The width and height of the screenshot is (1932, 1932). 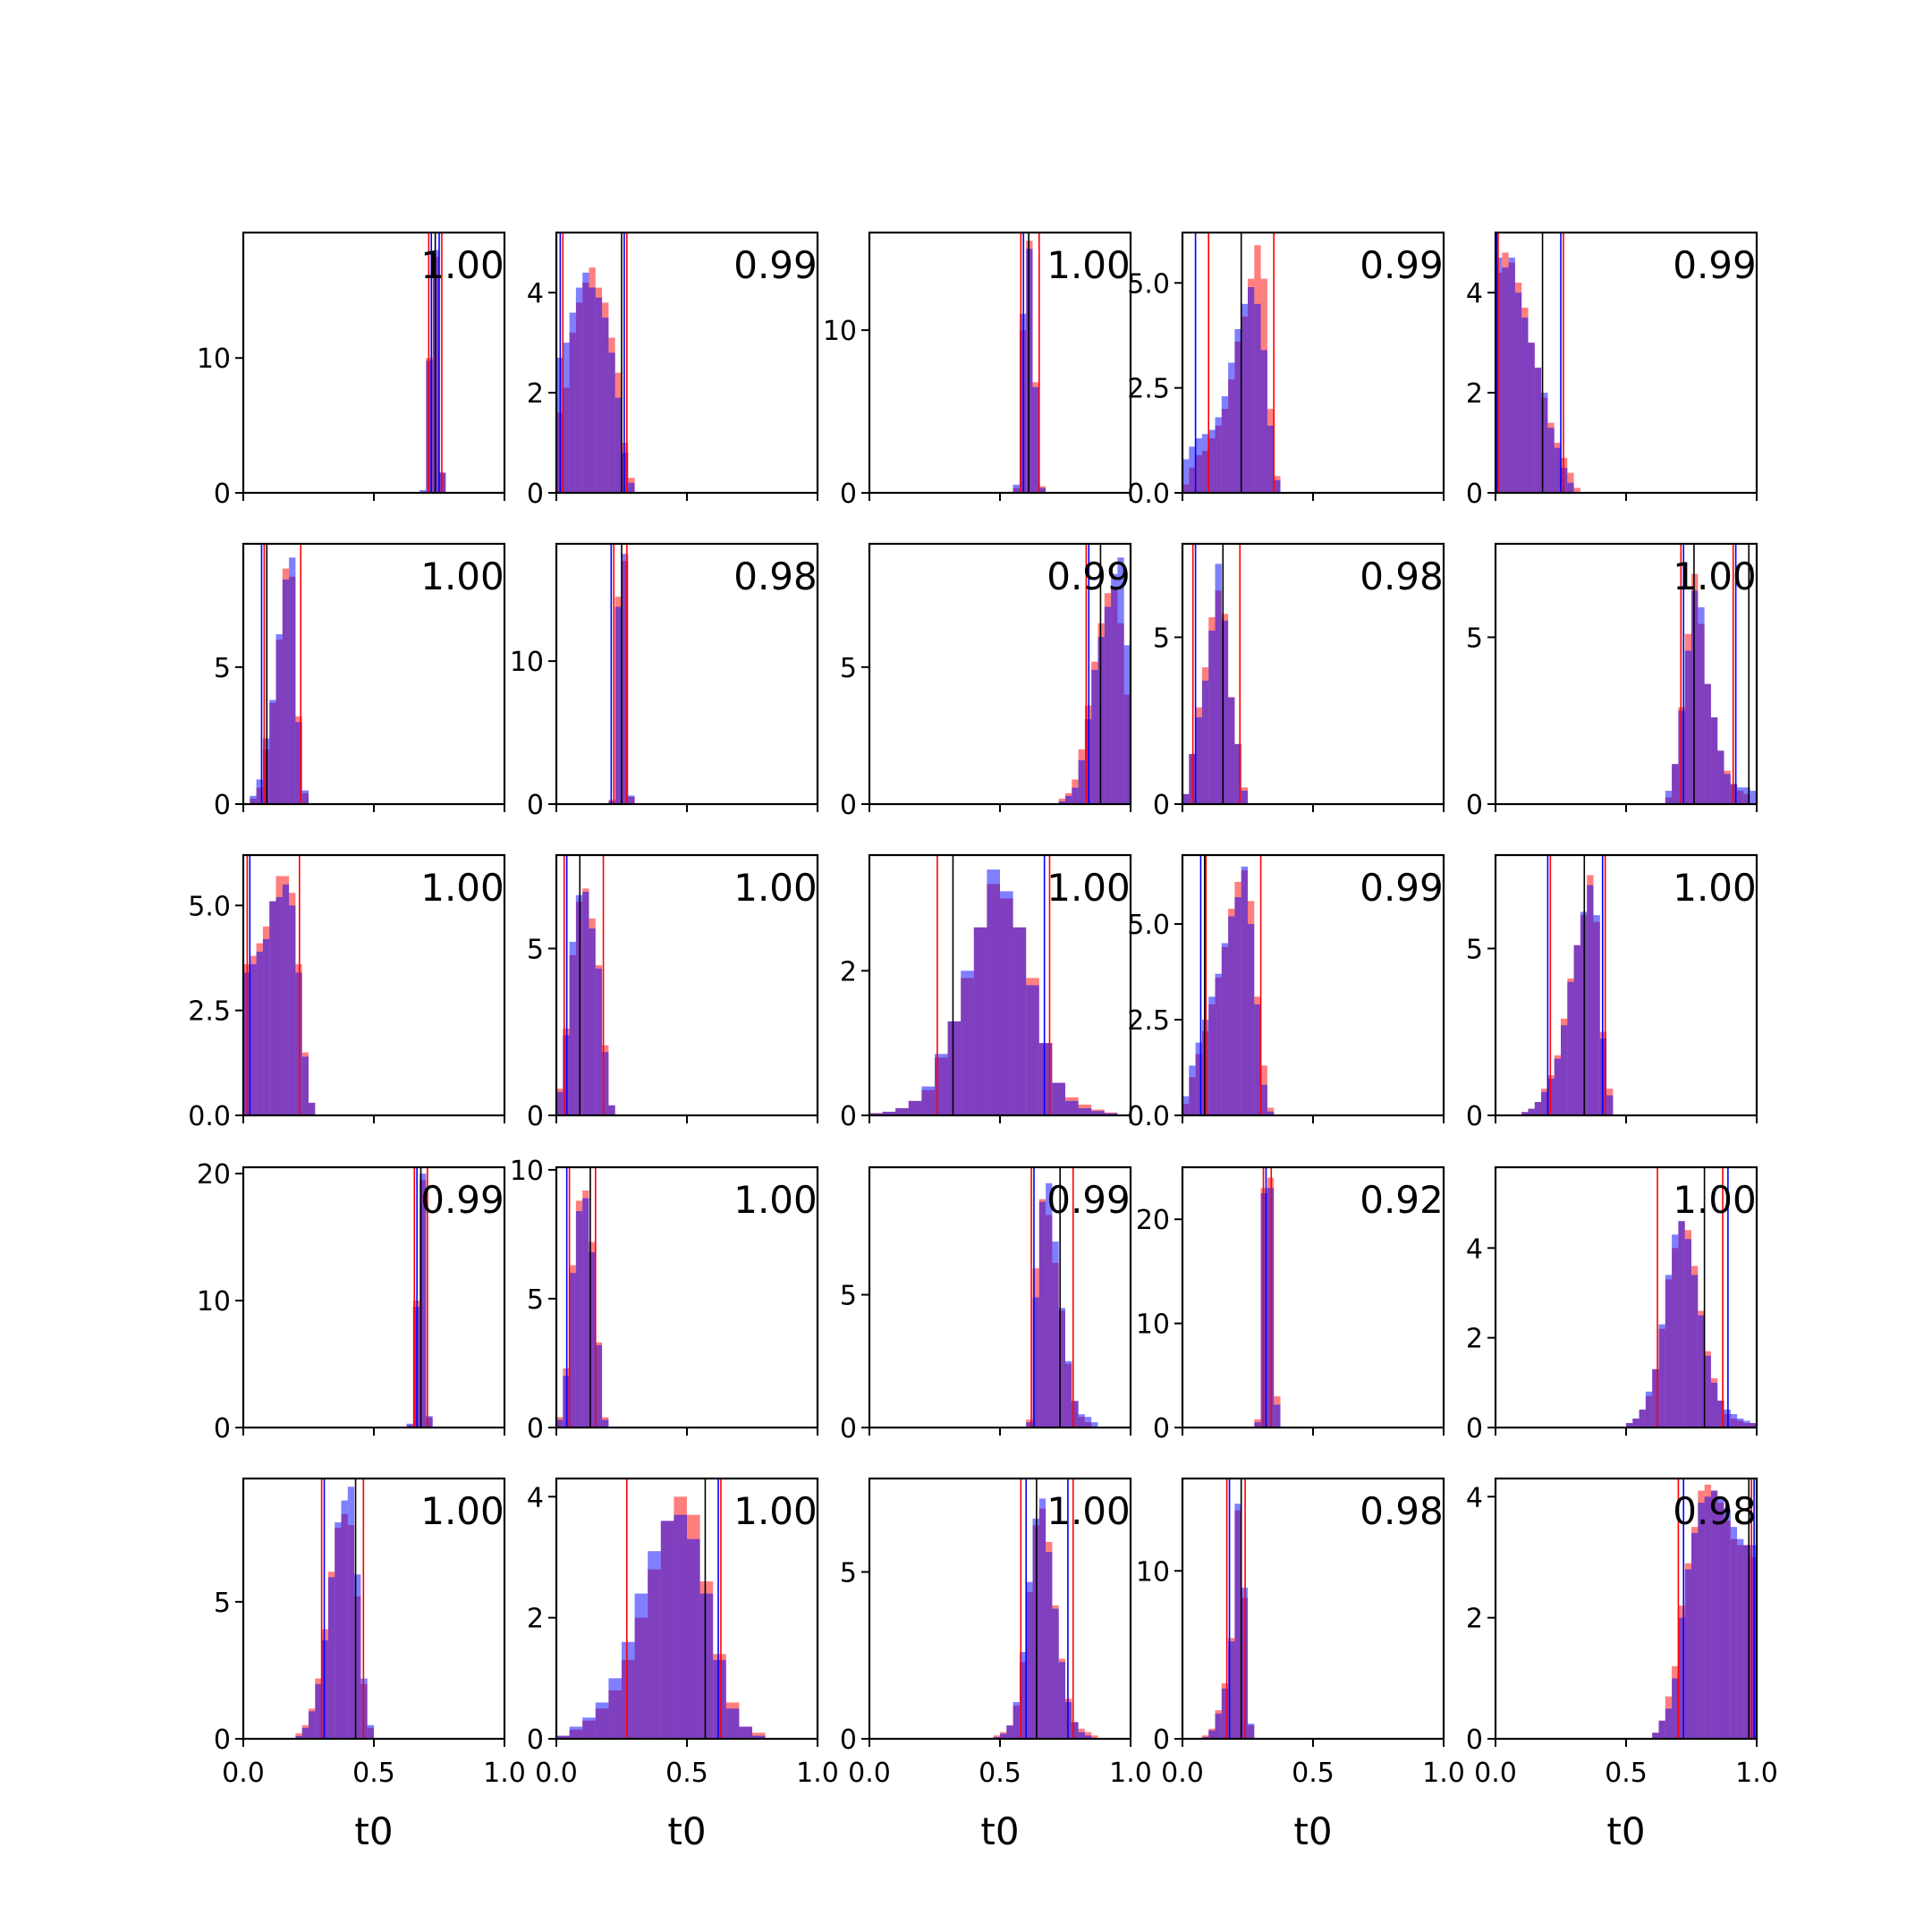 I want to click on panel-0-3: 0.0 2.5 5.0 0.99, so click(x=1286, y=370).